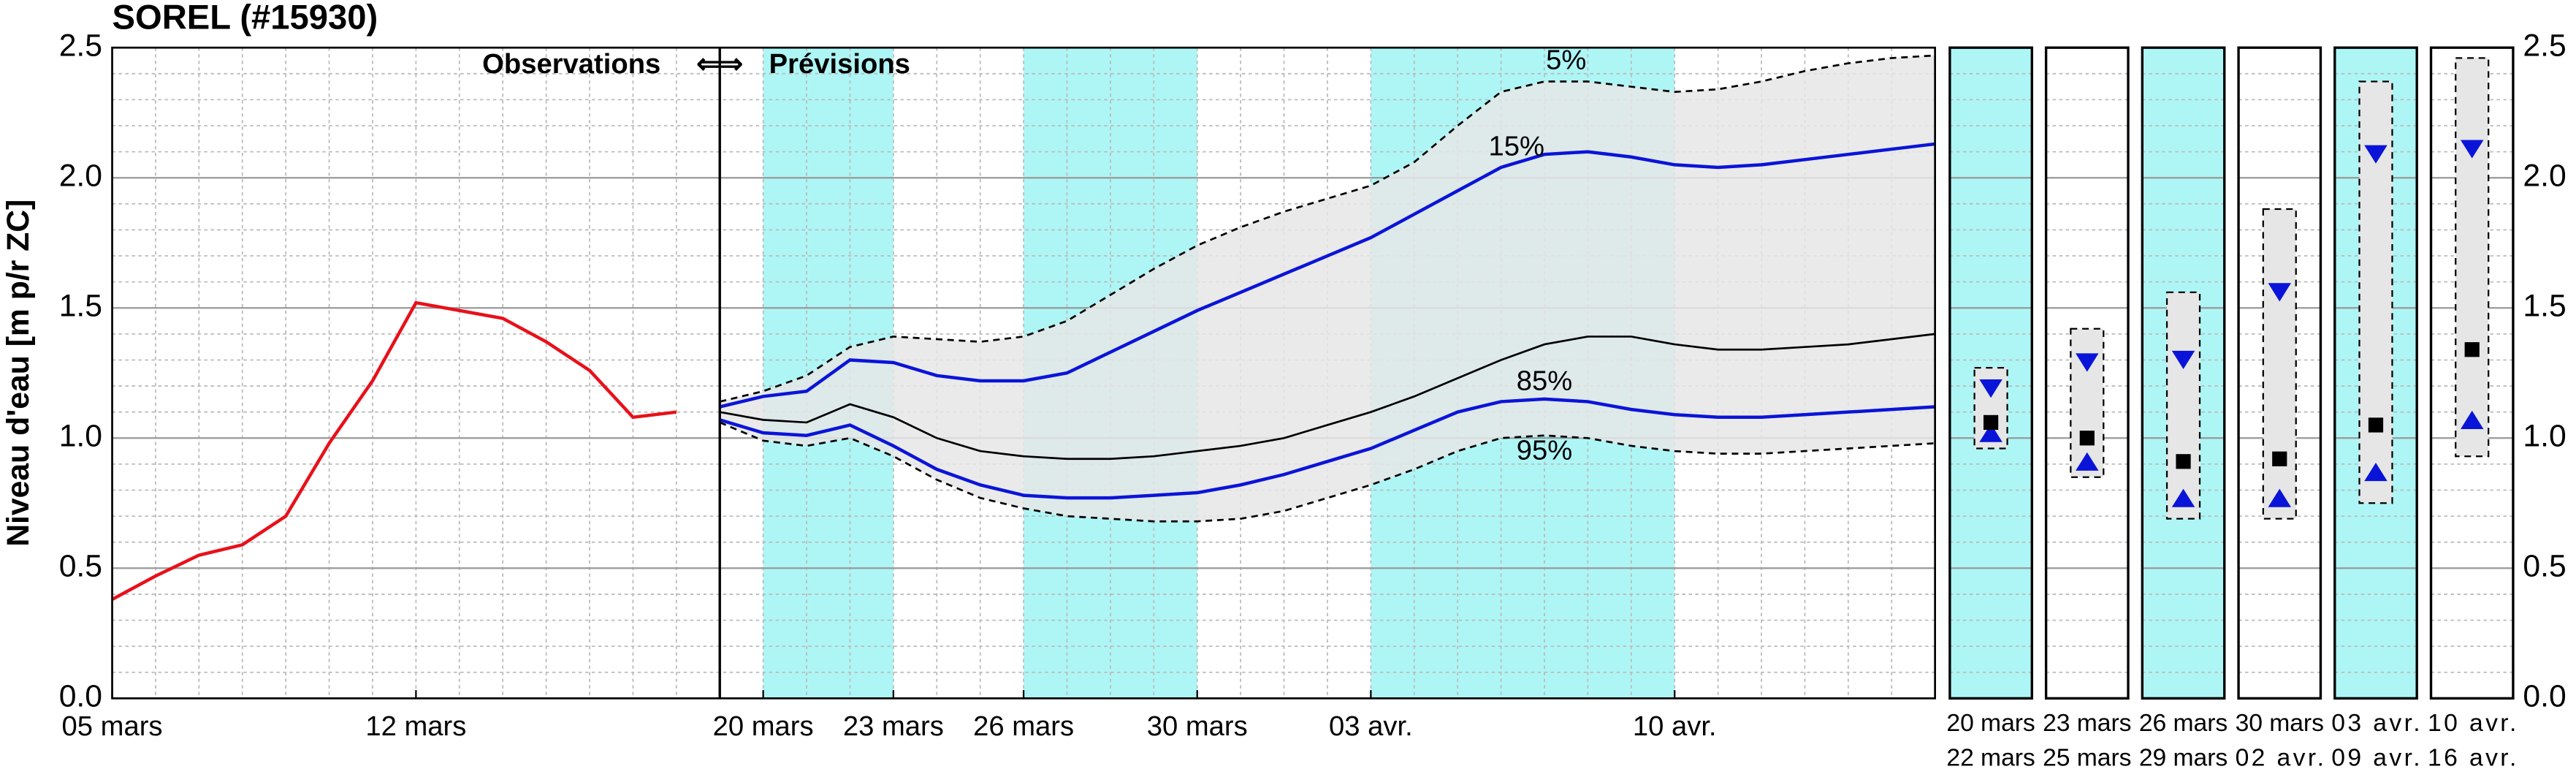 The image size is (2576, 769). Describe the element at coordinates (81, 176) in the screenshot. I see `y-tick-label: 2.0` at that location.